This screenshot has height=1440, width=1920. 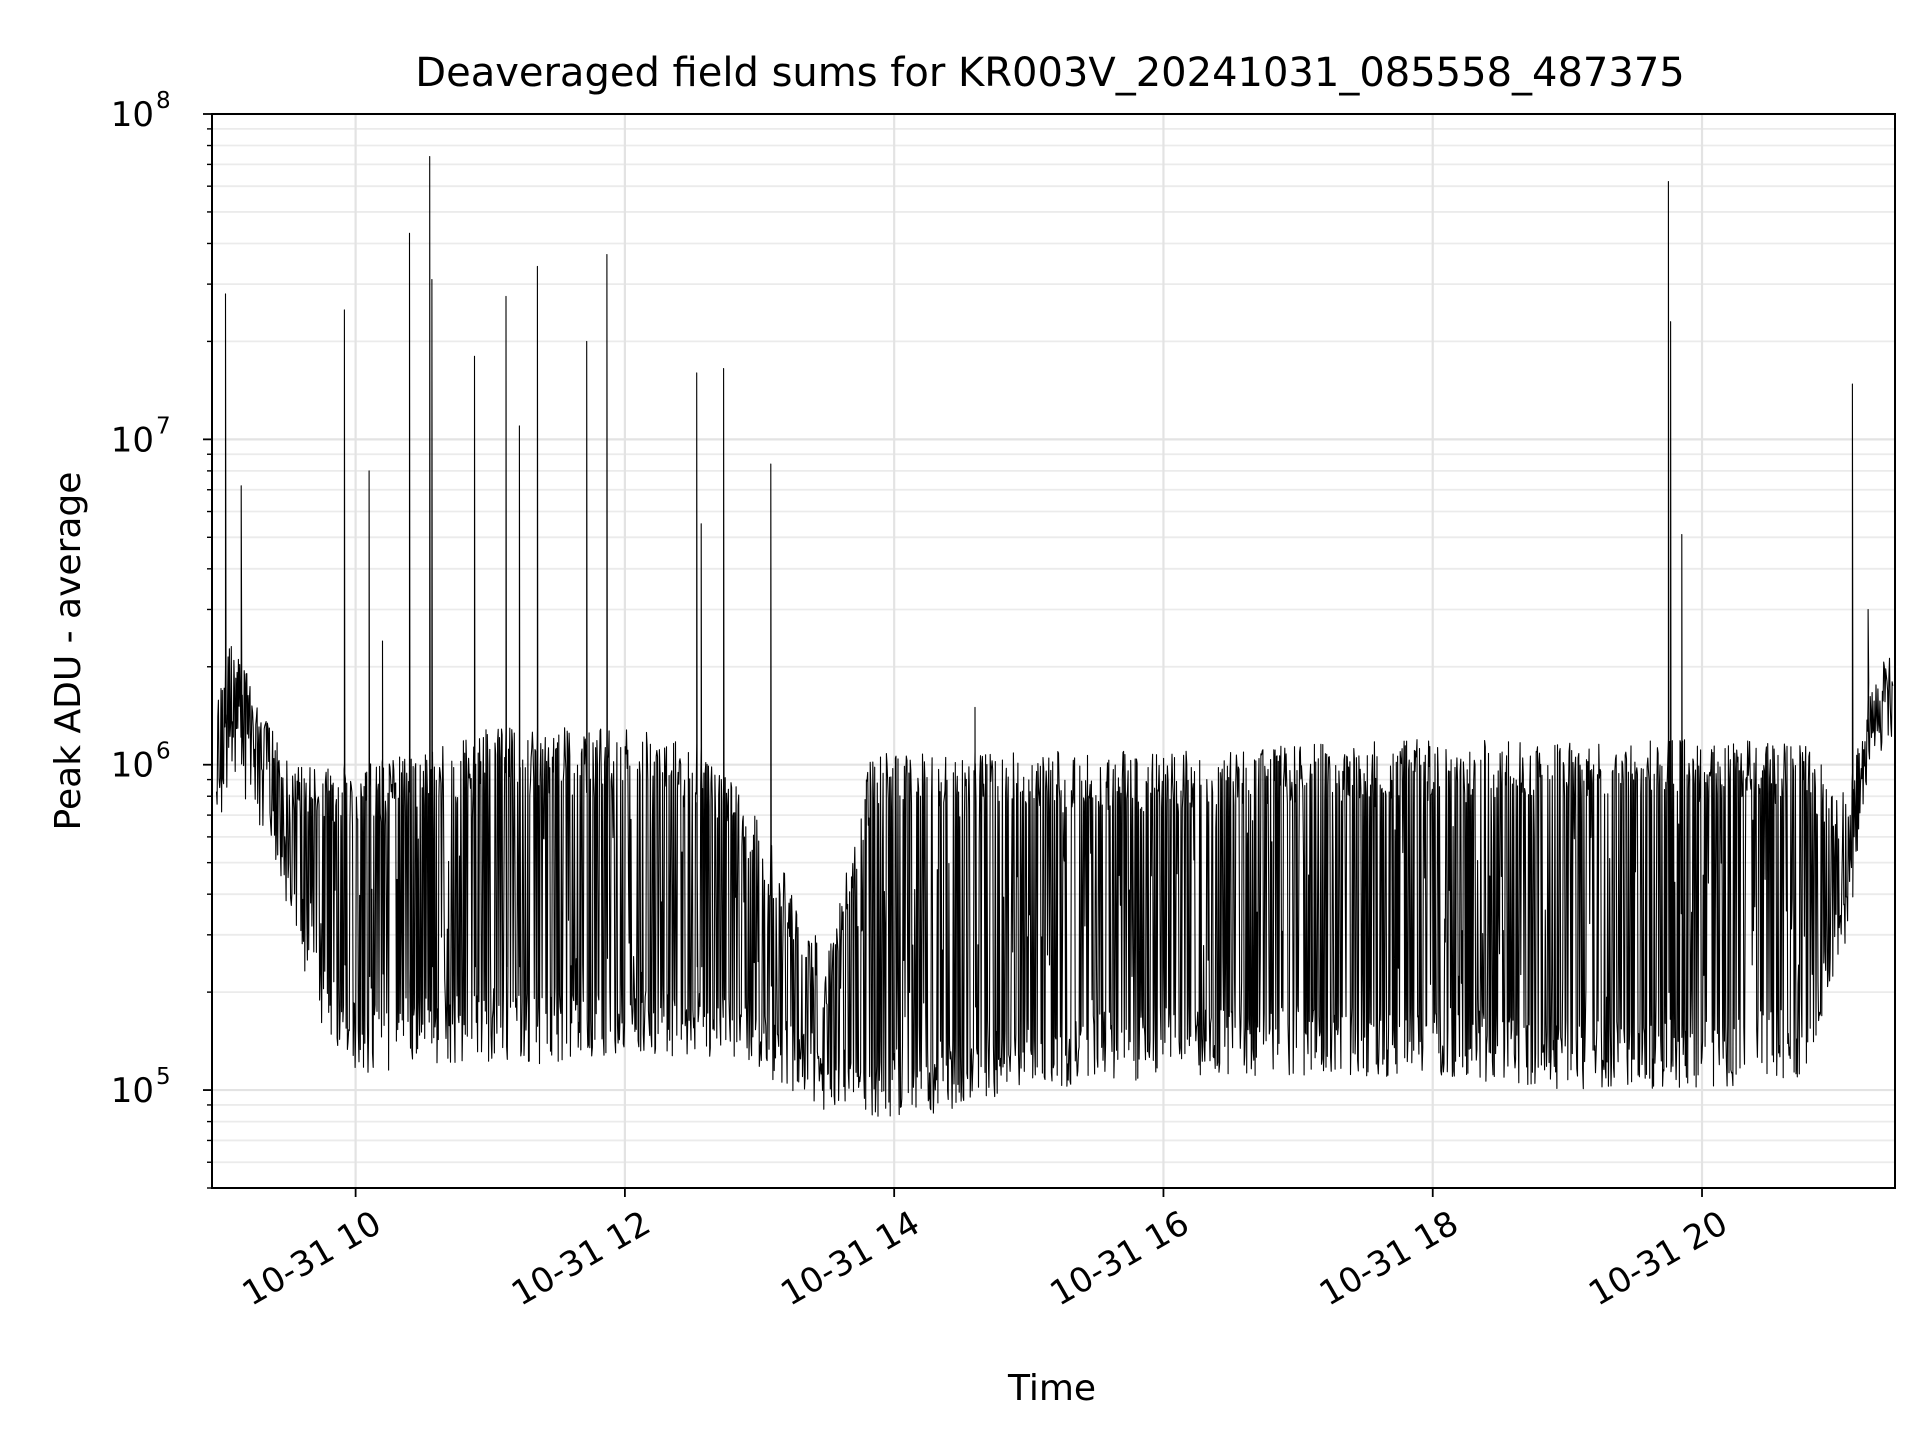 What do you see at coordinates (163, 752) in the screenshot?
I see `y-tick-label-exponent: 6` at bounding box center [163, 752].